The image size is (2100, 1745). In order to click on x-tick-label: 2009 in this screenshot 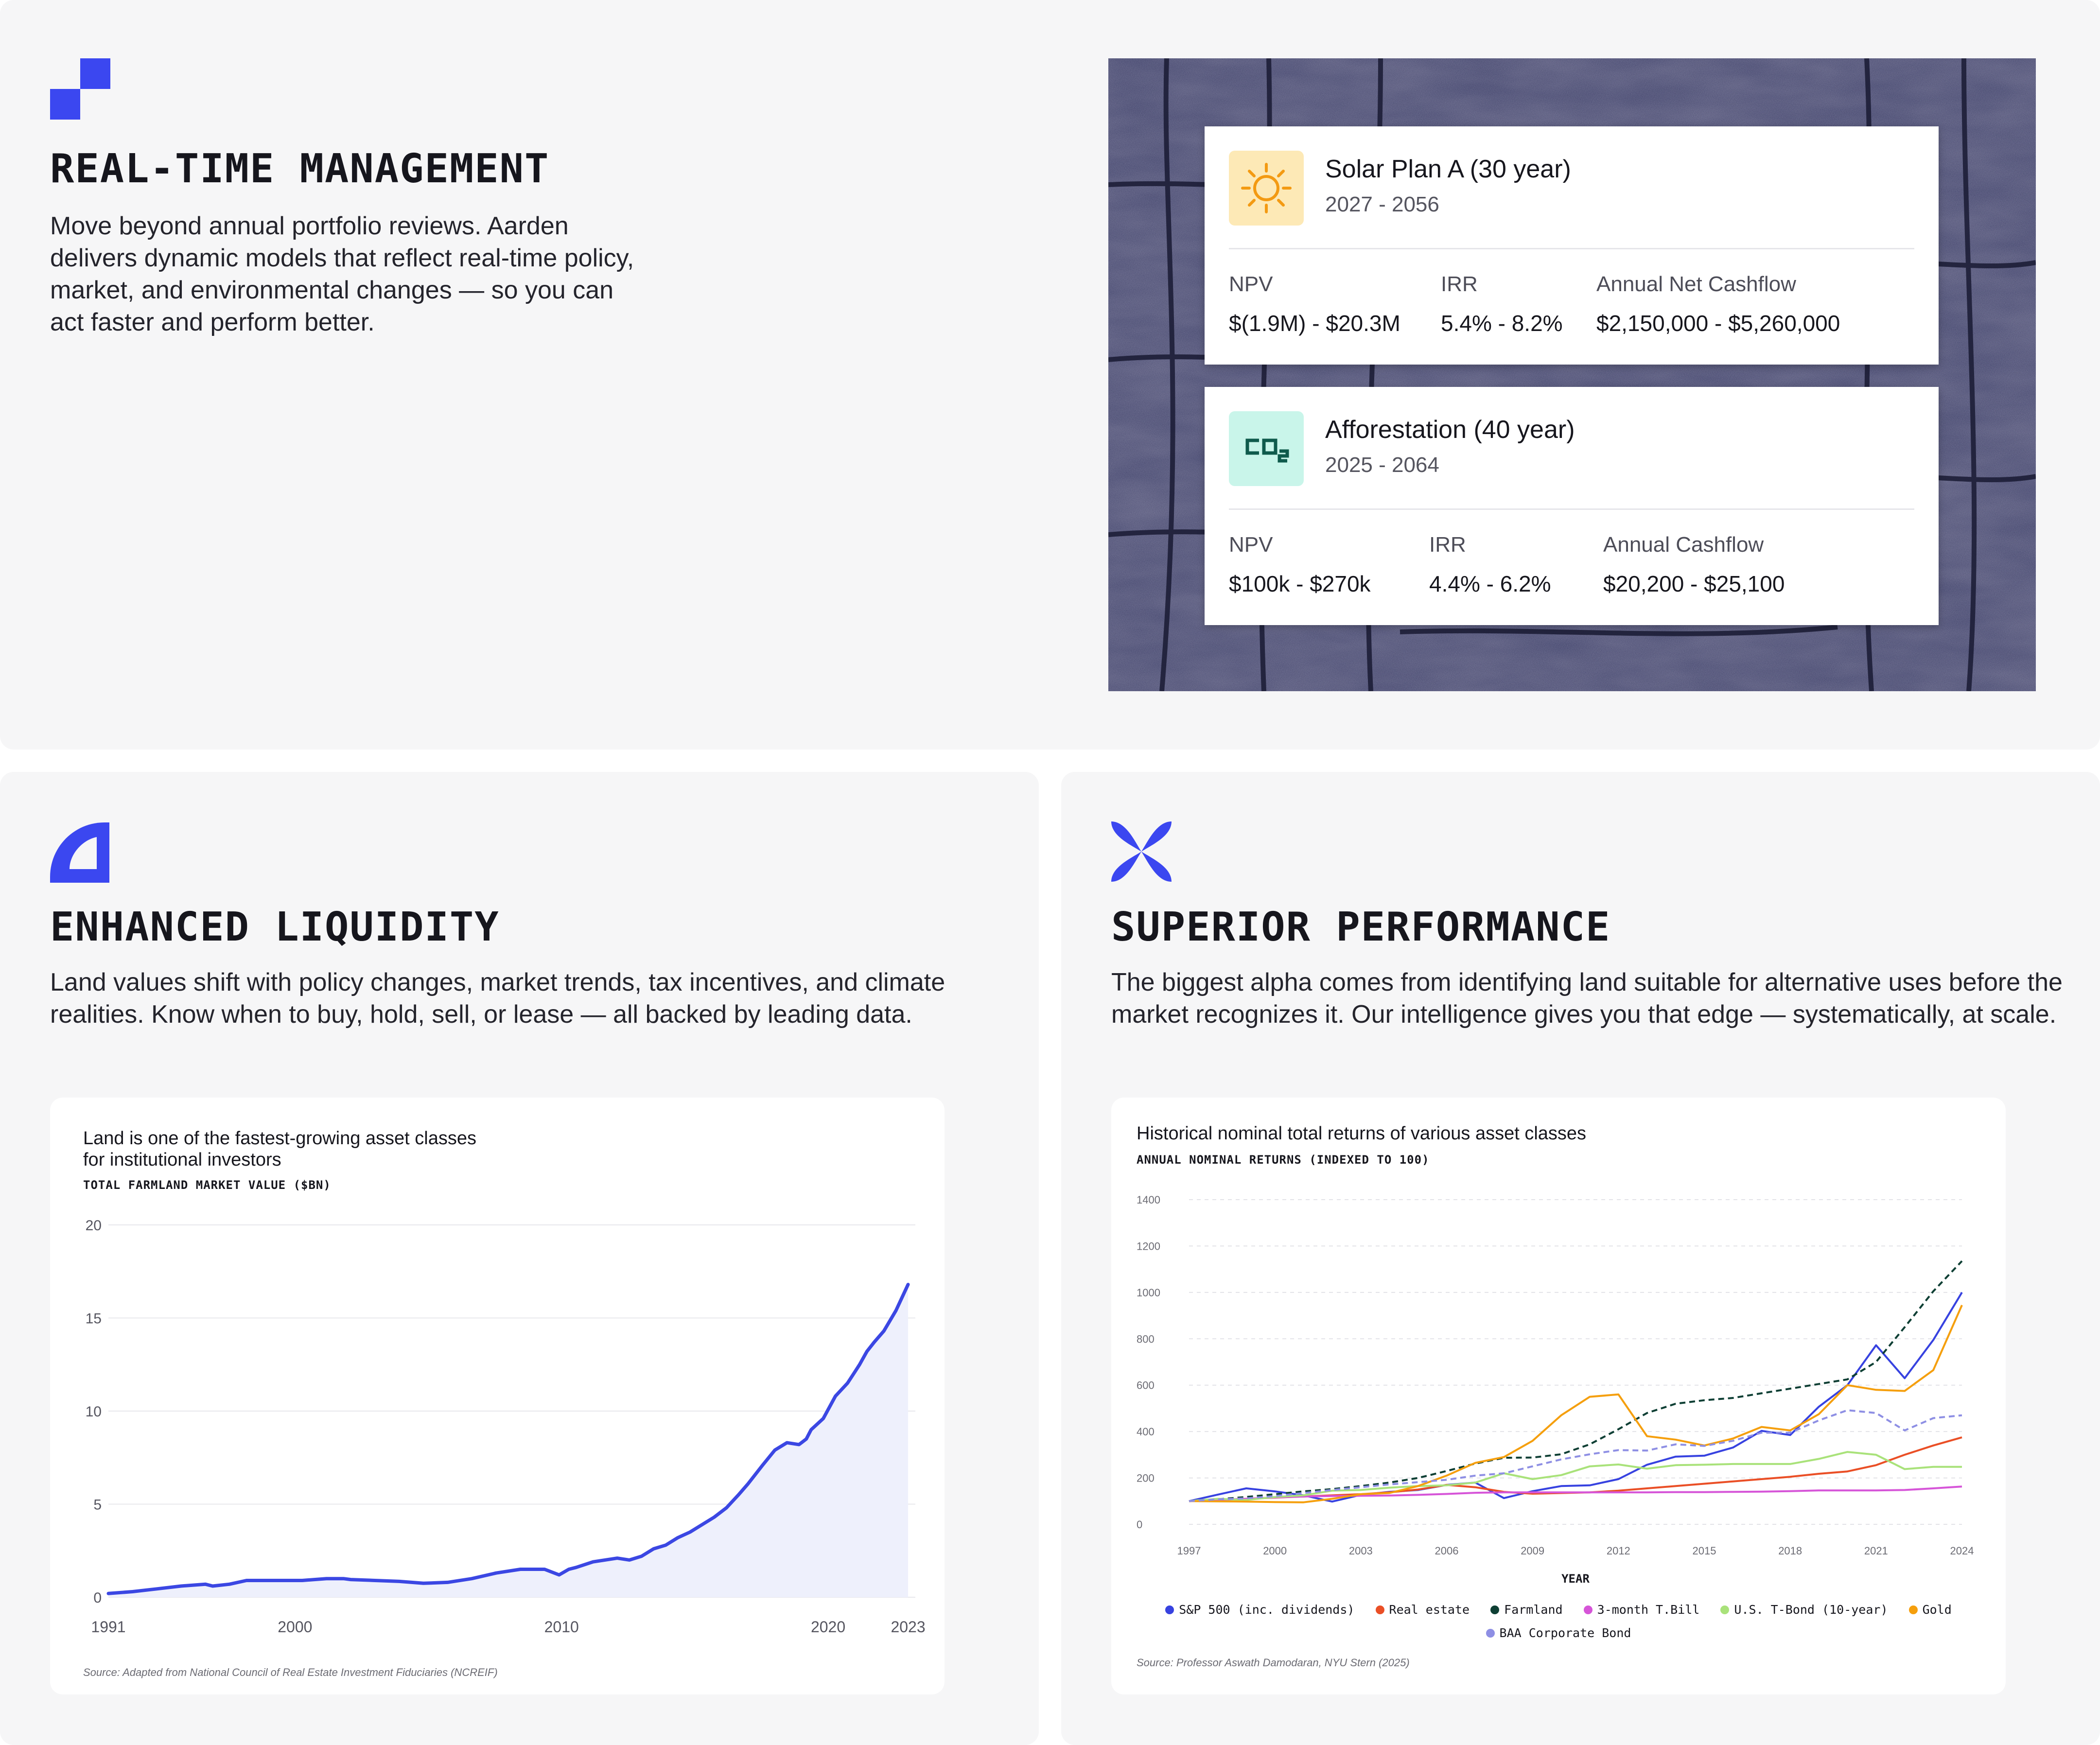, I will do `click(1532, 1551)`.